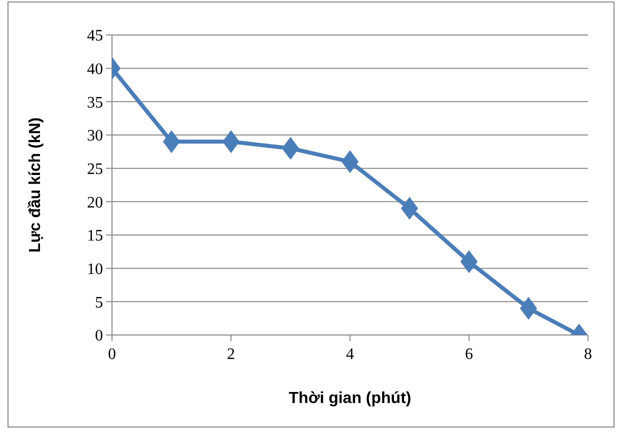 The height and width of the screenshot is (433, 620). Describe the element at coordinates (95, 103) in the screenshot. I see `y-tick-label: 35` at that location.